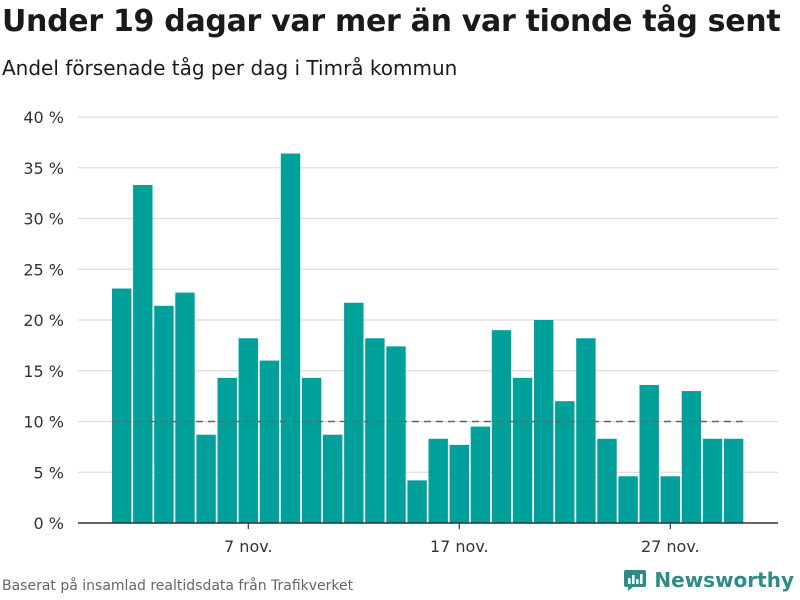 This screenshot has width=800, height=600. What do you see at coordinates (670, 546) in the screenshot?
I see `x-tick-label: 27 nov.` at bounding box center [670, 546].